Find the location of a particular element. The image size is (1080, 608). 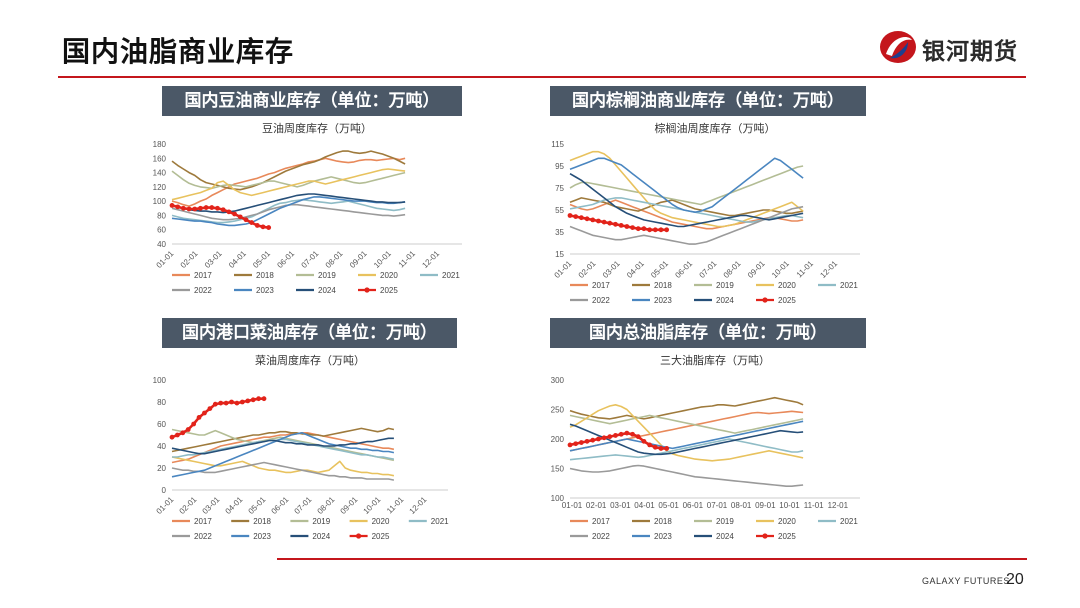

y-tick-label: 80 is located at coordinates (161, 215).